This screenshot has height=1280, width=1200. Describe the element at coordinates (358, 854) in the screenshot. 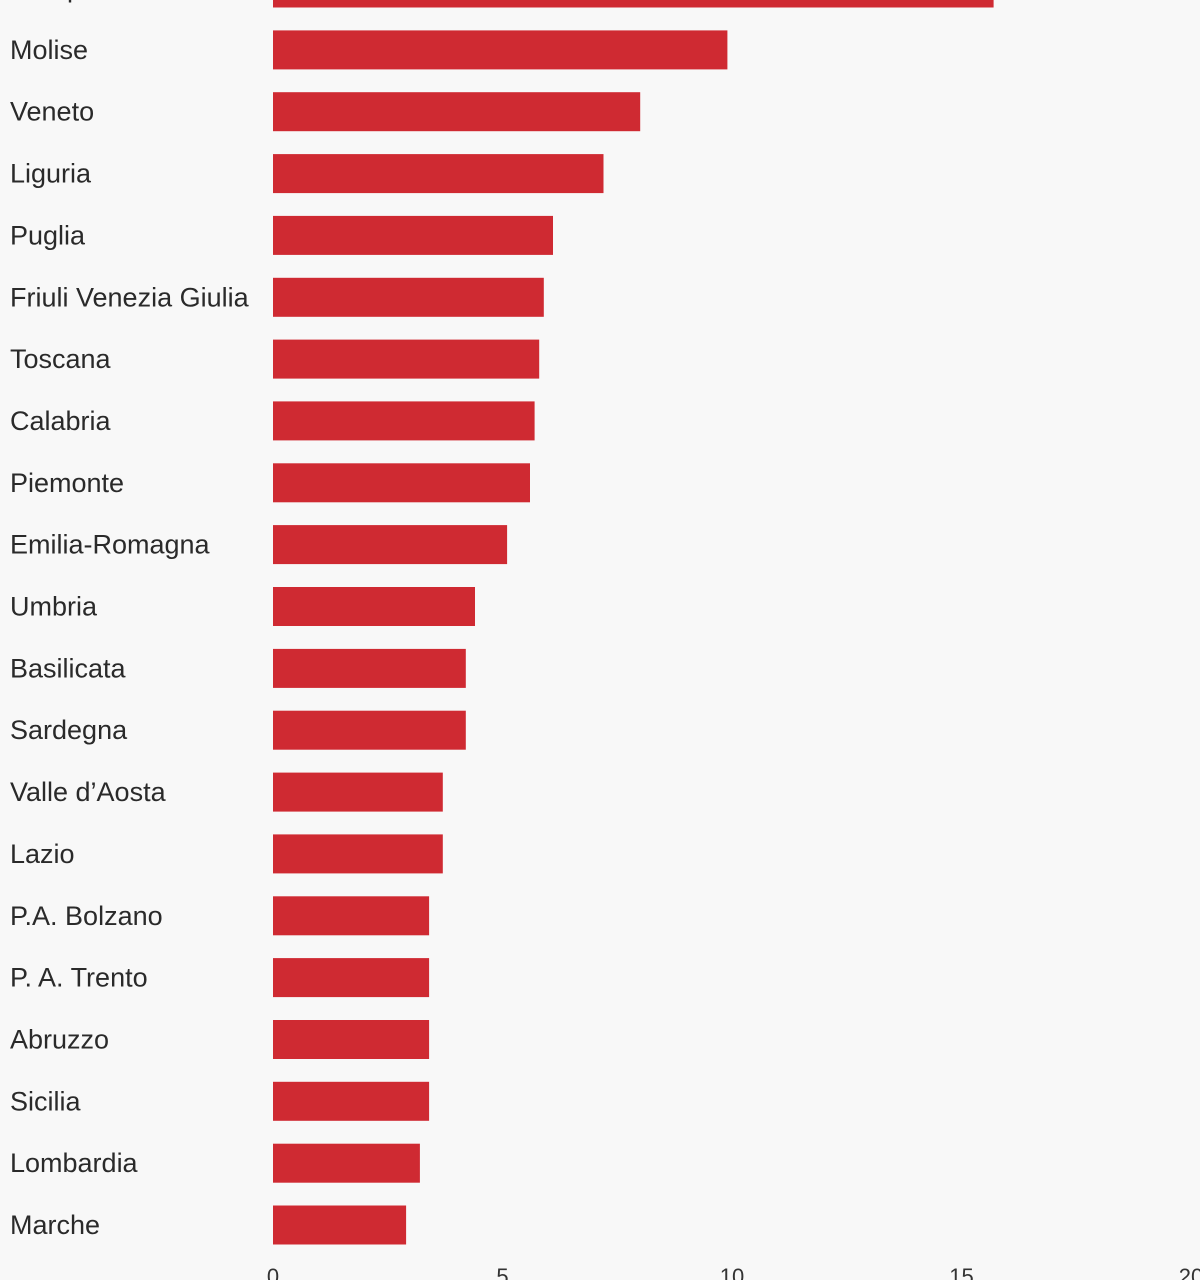

I see `bar-lazio` at that location.